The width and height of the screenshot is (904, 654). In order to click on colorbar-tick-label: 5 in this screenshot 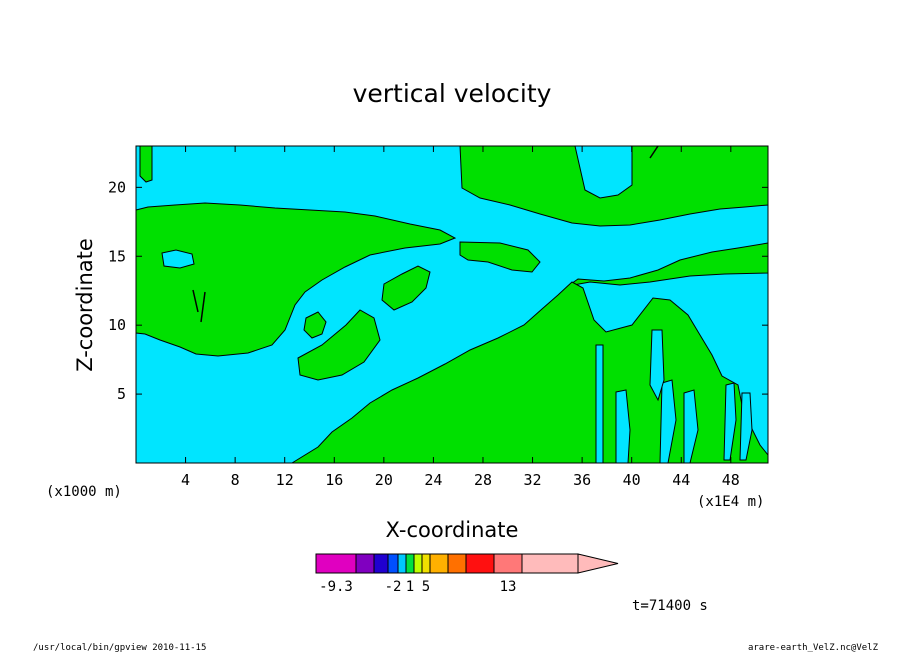, I will do `click(426, 587)`.